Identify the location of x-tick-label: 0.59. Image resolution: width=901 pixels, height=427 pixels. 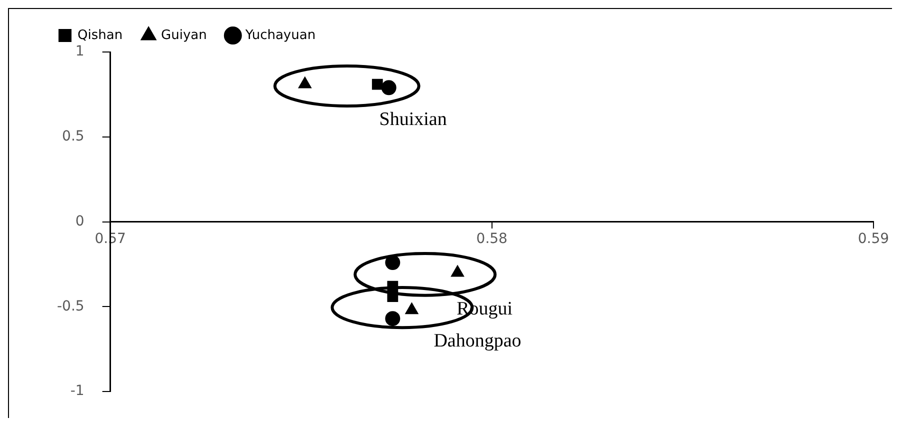
(873, 238).